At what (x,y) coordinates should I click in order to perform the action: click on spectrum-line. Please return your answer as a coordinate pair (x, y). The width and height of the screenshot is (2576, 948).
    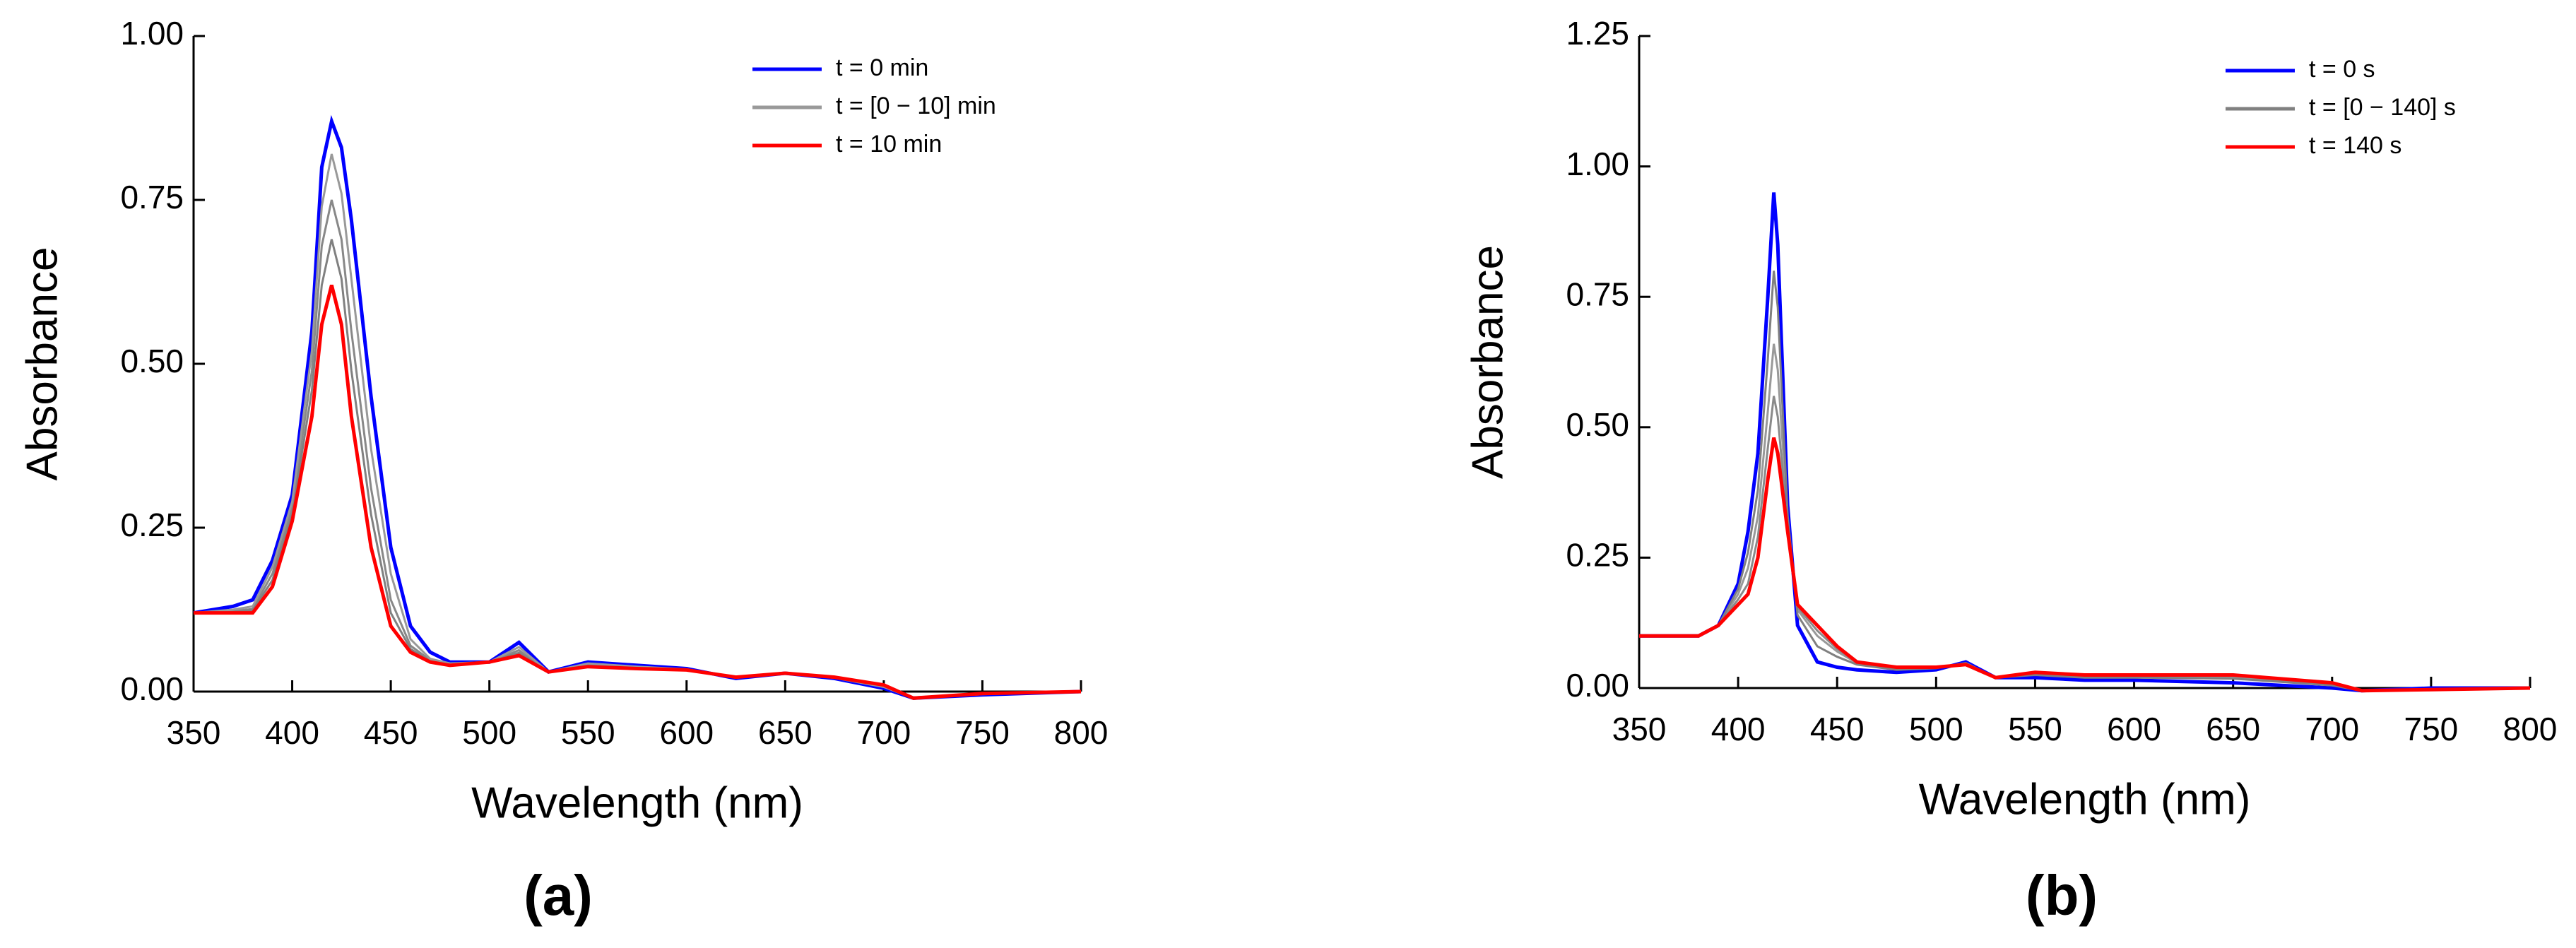
    Looking at the image, I should click on (2085, 565).